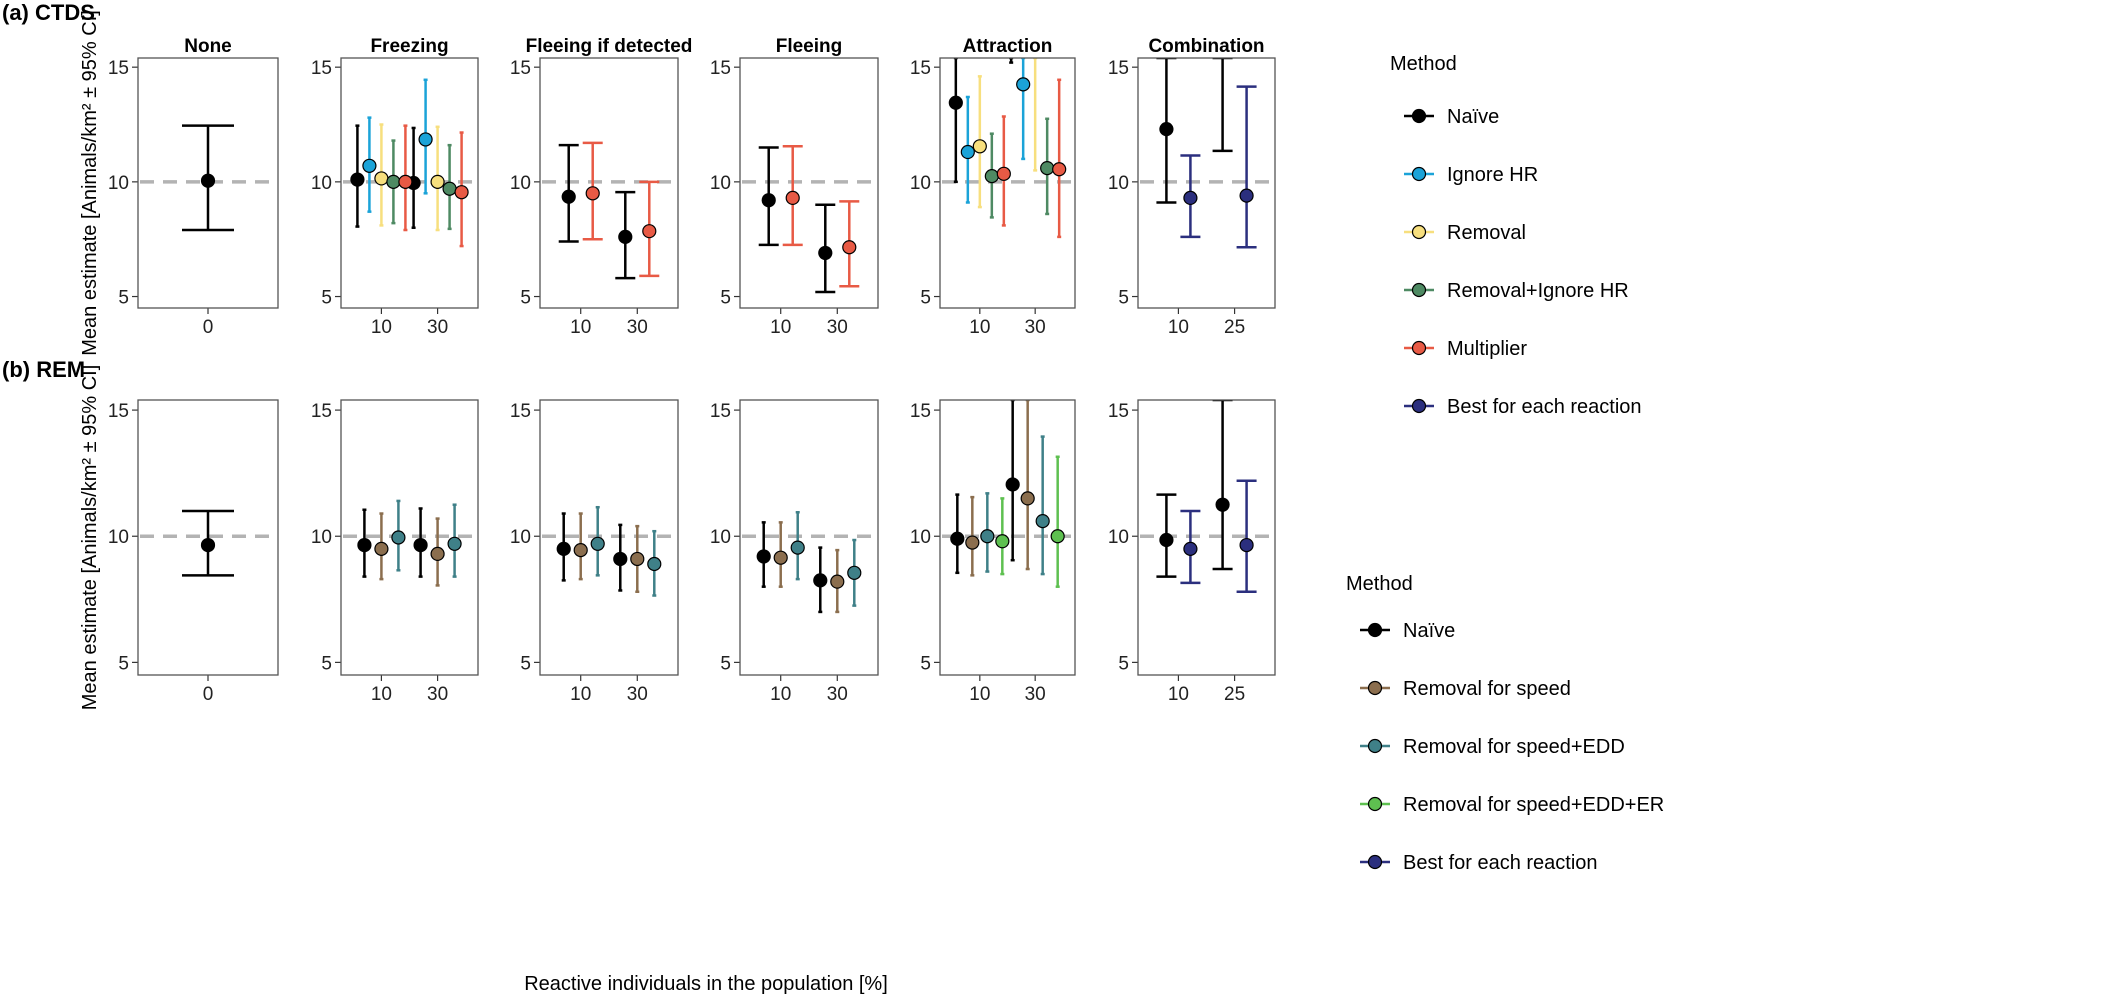  I want to click on legend-label: Naïve, so click(1429, 631).